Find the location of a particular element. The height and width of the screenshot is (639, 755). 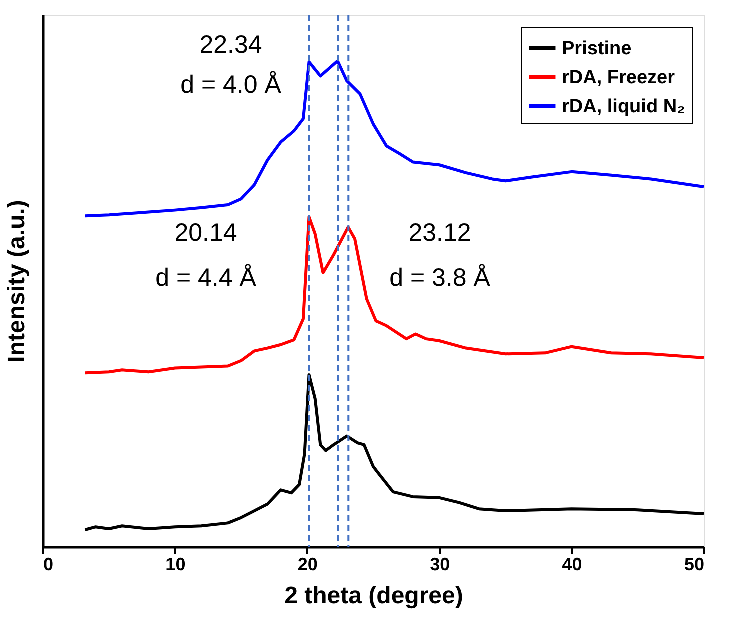

legend-label: rDA, liquid N₂ is located at coordinates (624, 107).